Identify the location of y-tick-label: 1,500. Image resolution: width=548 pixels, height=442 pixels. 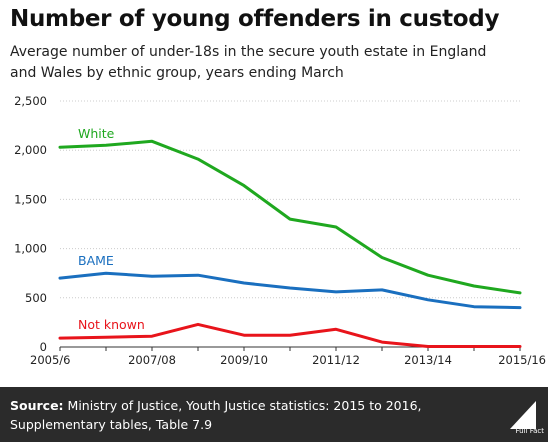
(30, 199).